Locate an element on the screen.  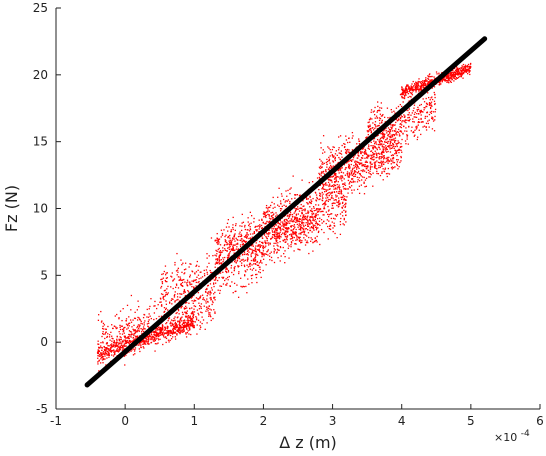
x-tick-label: 4 is located at coordinates (402, 421).